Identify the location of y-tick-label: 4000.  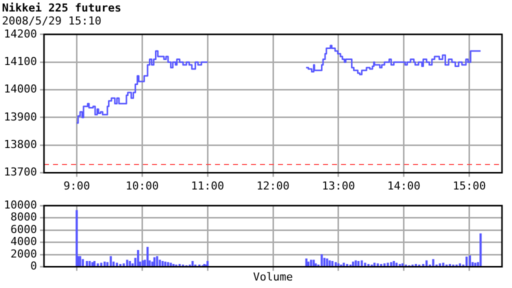
(23, 241).